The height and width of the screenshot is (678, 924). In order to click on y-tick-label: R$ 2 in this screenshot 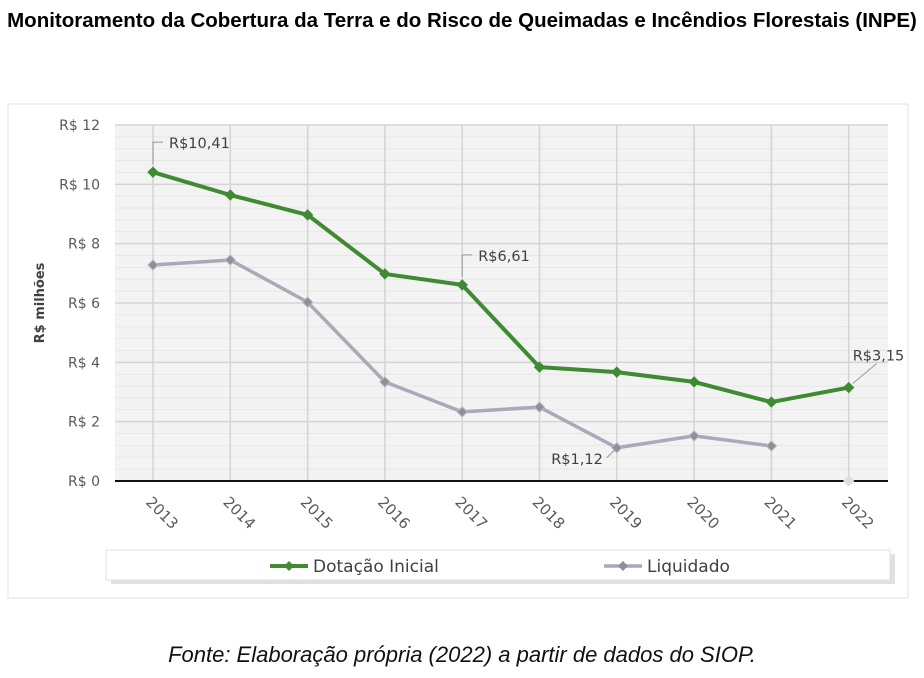, I will do `click(84, 423)`.